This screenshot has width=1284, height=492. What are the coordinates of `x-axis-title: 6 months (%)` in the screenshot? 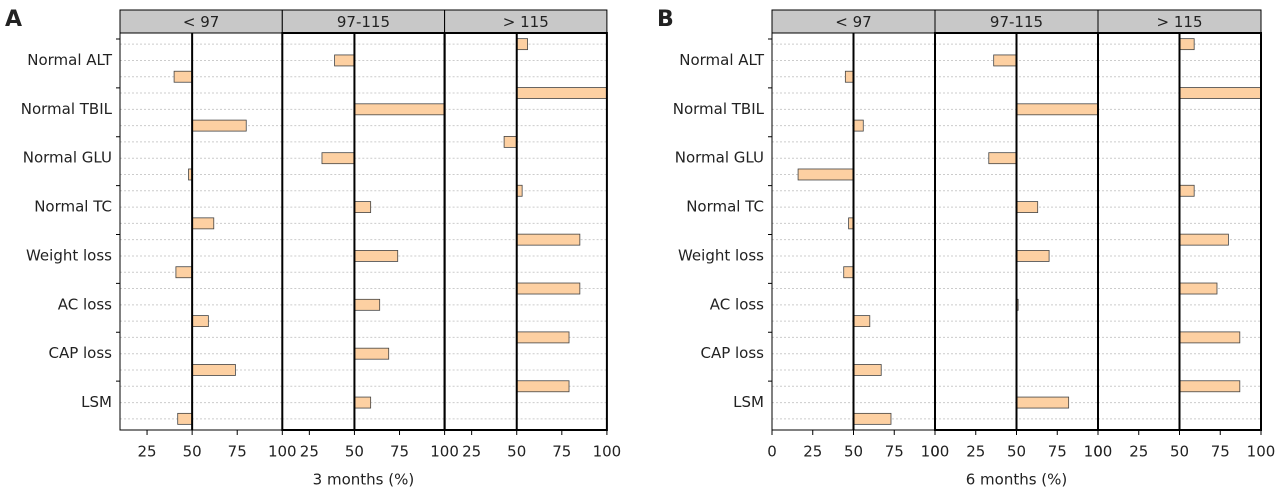 It's located at (1017, 480).